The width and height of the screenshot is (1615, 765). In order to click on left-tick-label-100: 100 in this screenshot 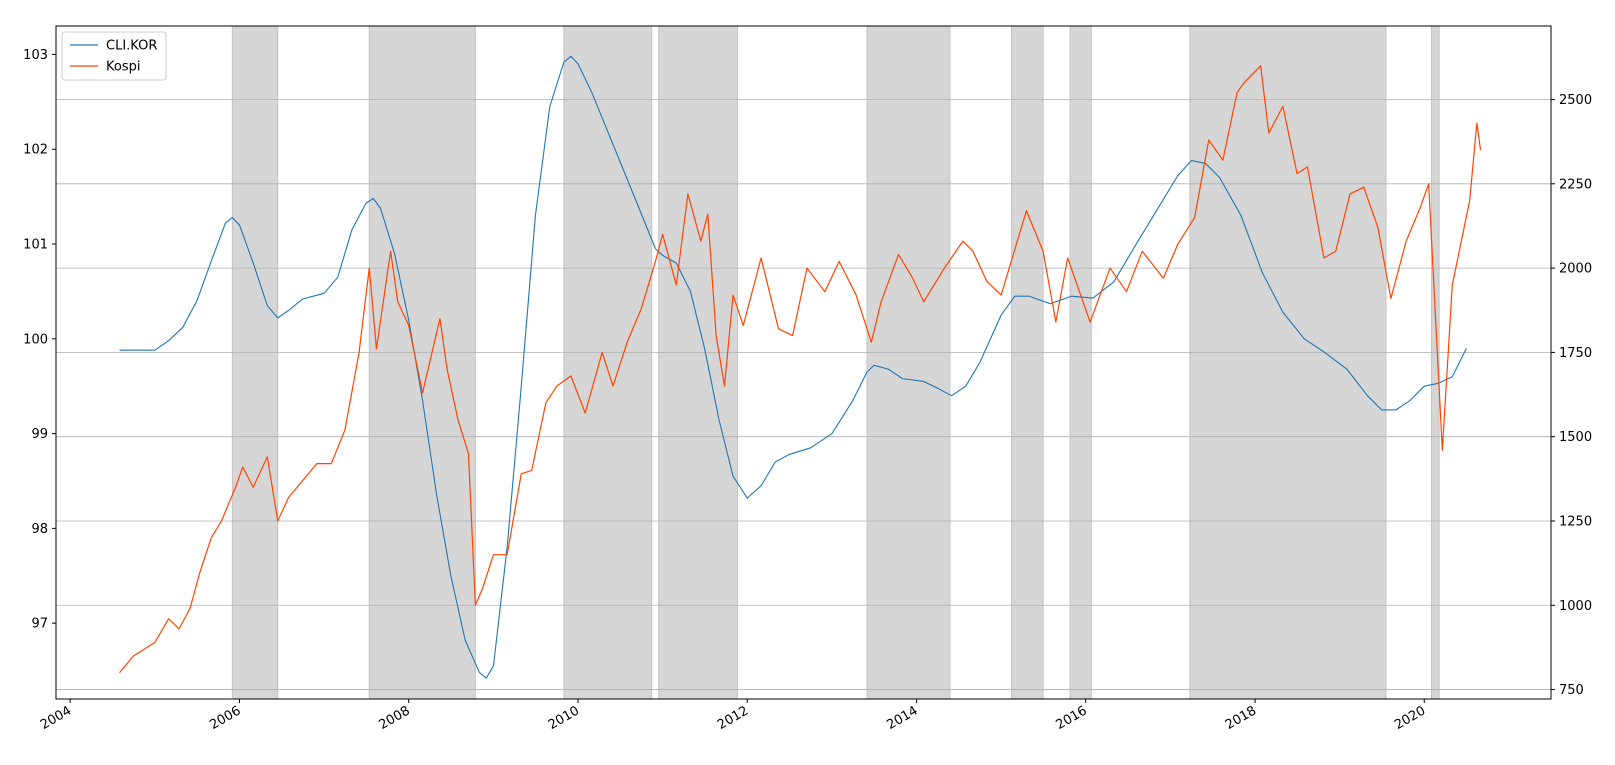, I will do `click(35, 339)`.